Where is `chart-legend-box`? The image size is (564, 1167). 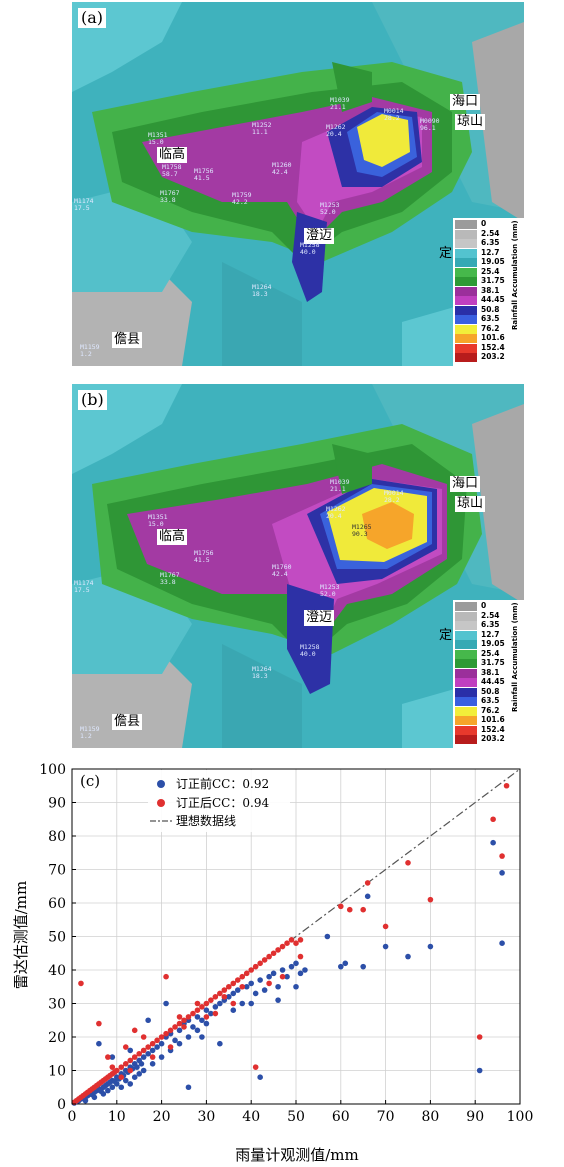 chart-legend-box is located at coordinates (219, 801).